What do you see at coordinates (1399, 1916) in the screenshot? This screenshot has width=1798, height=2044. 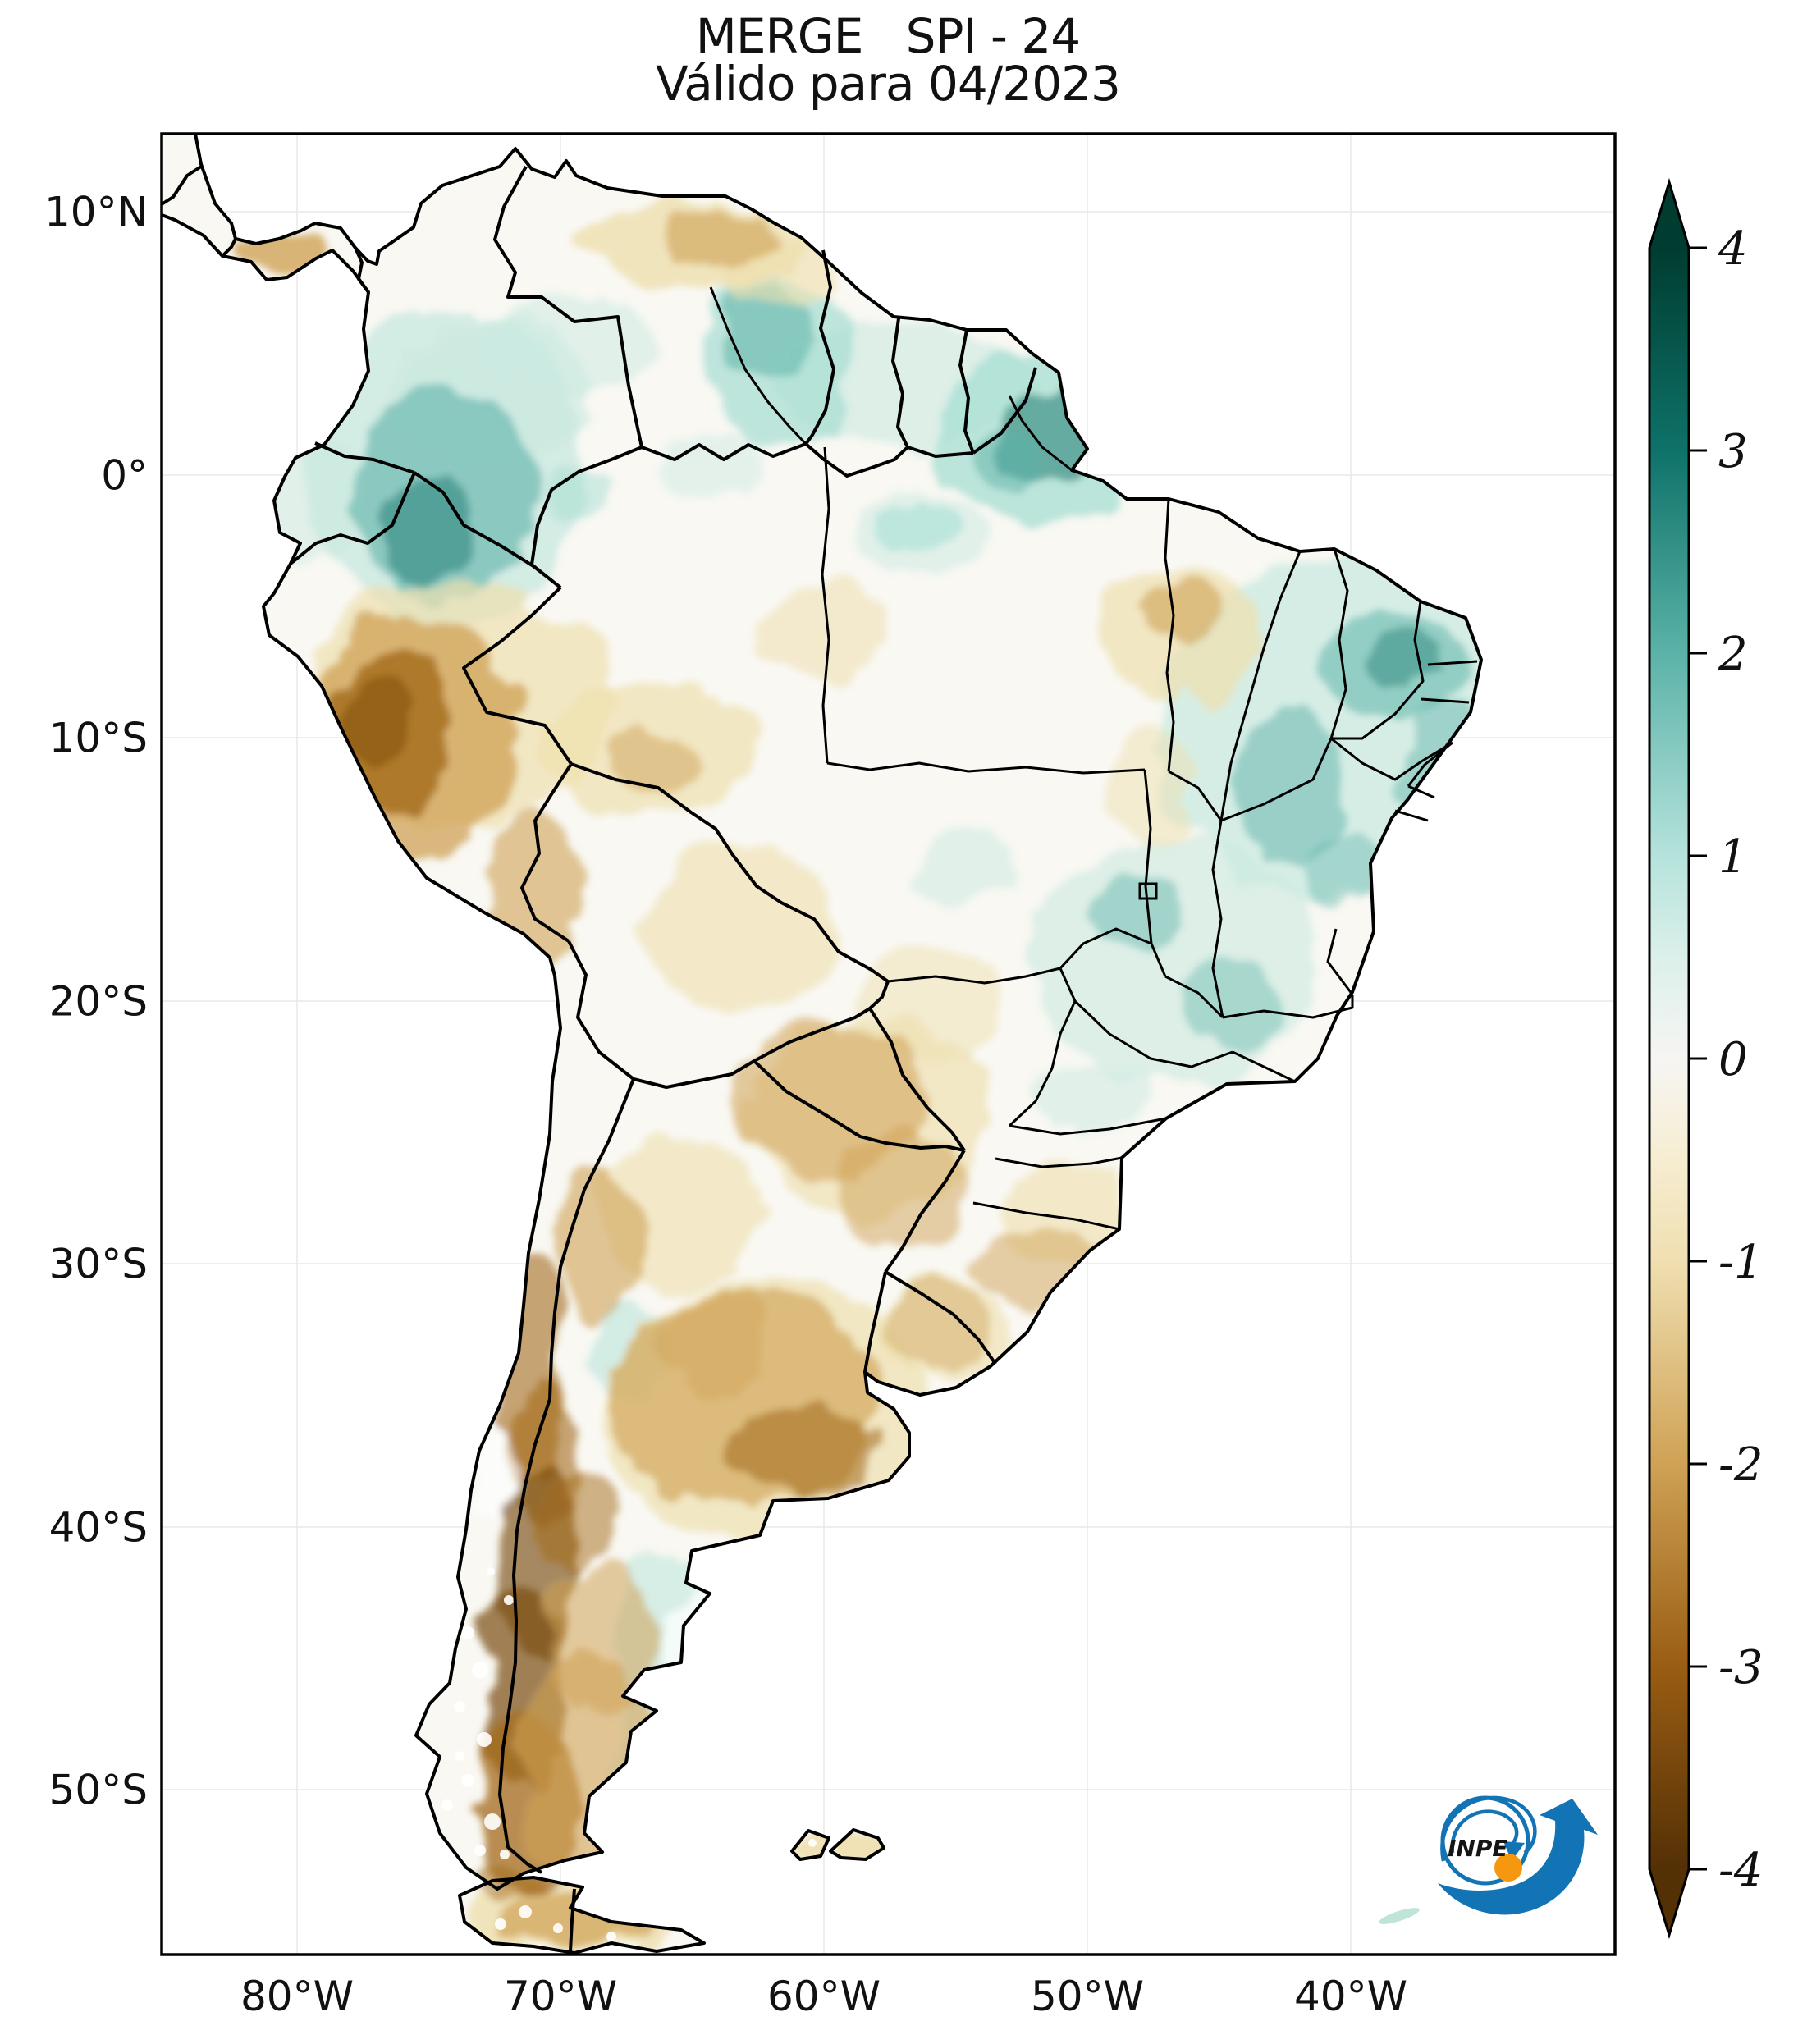 I see `south-georgia-smudge` at bounding box center [1399, 1916].